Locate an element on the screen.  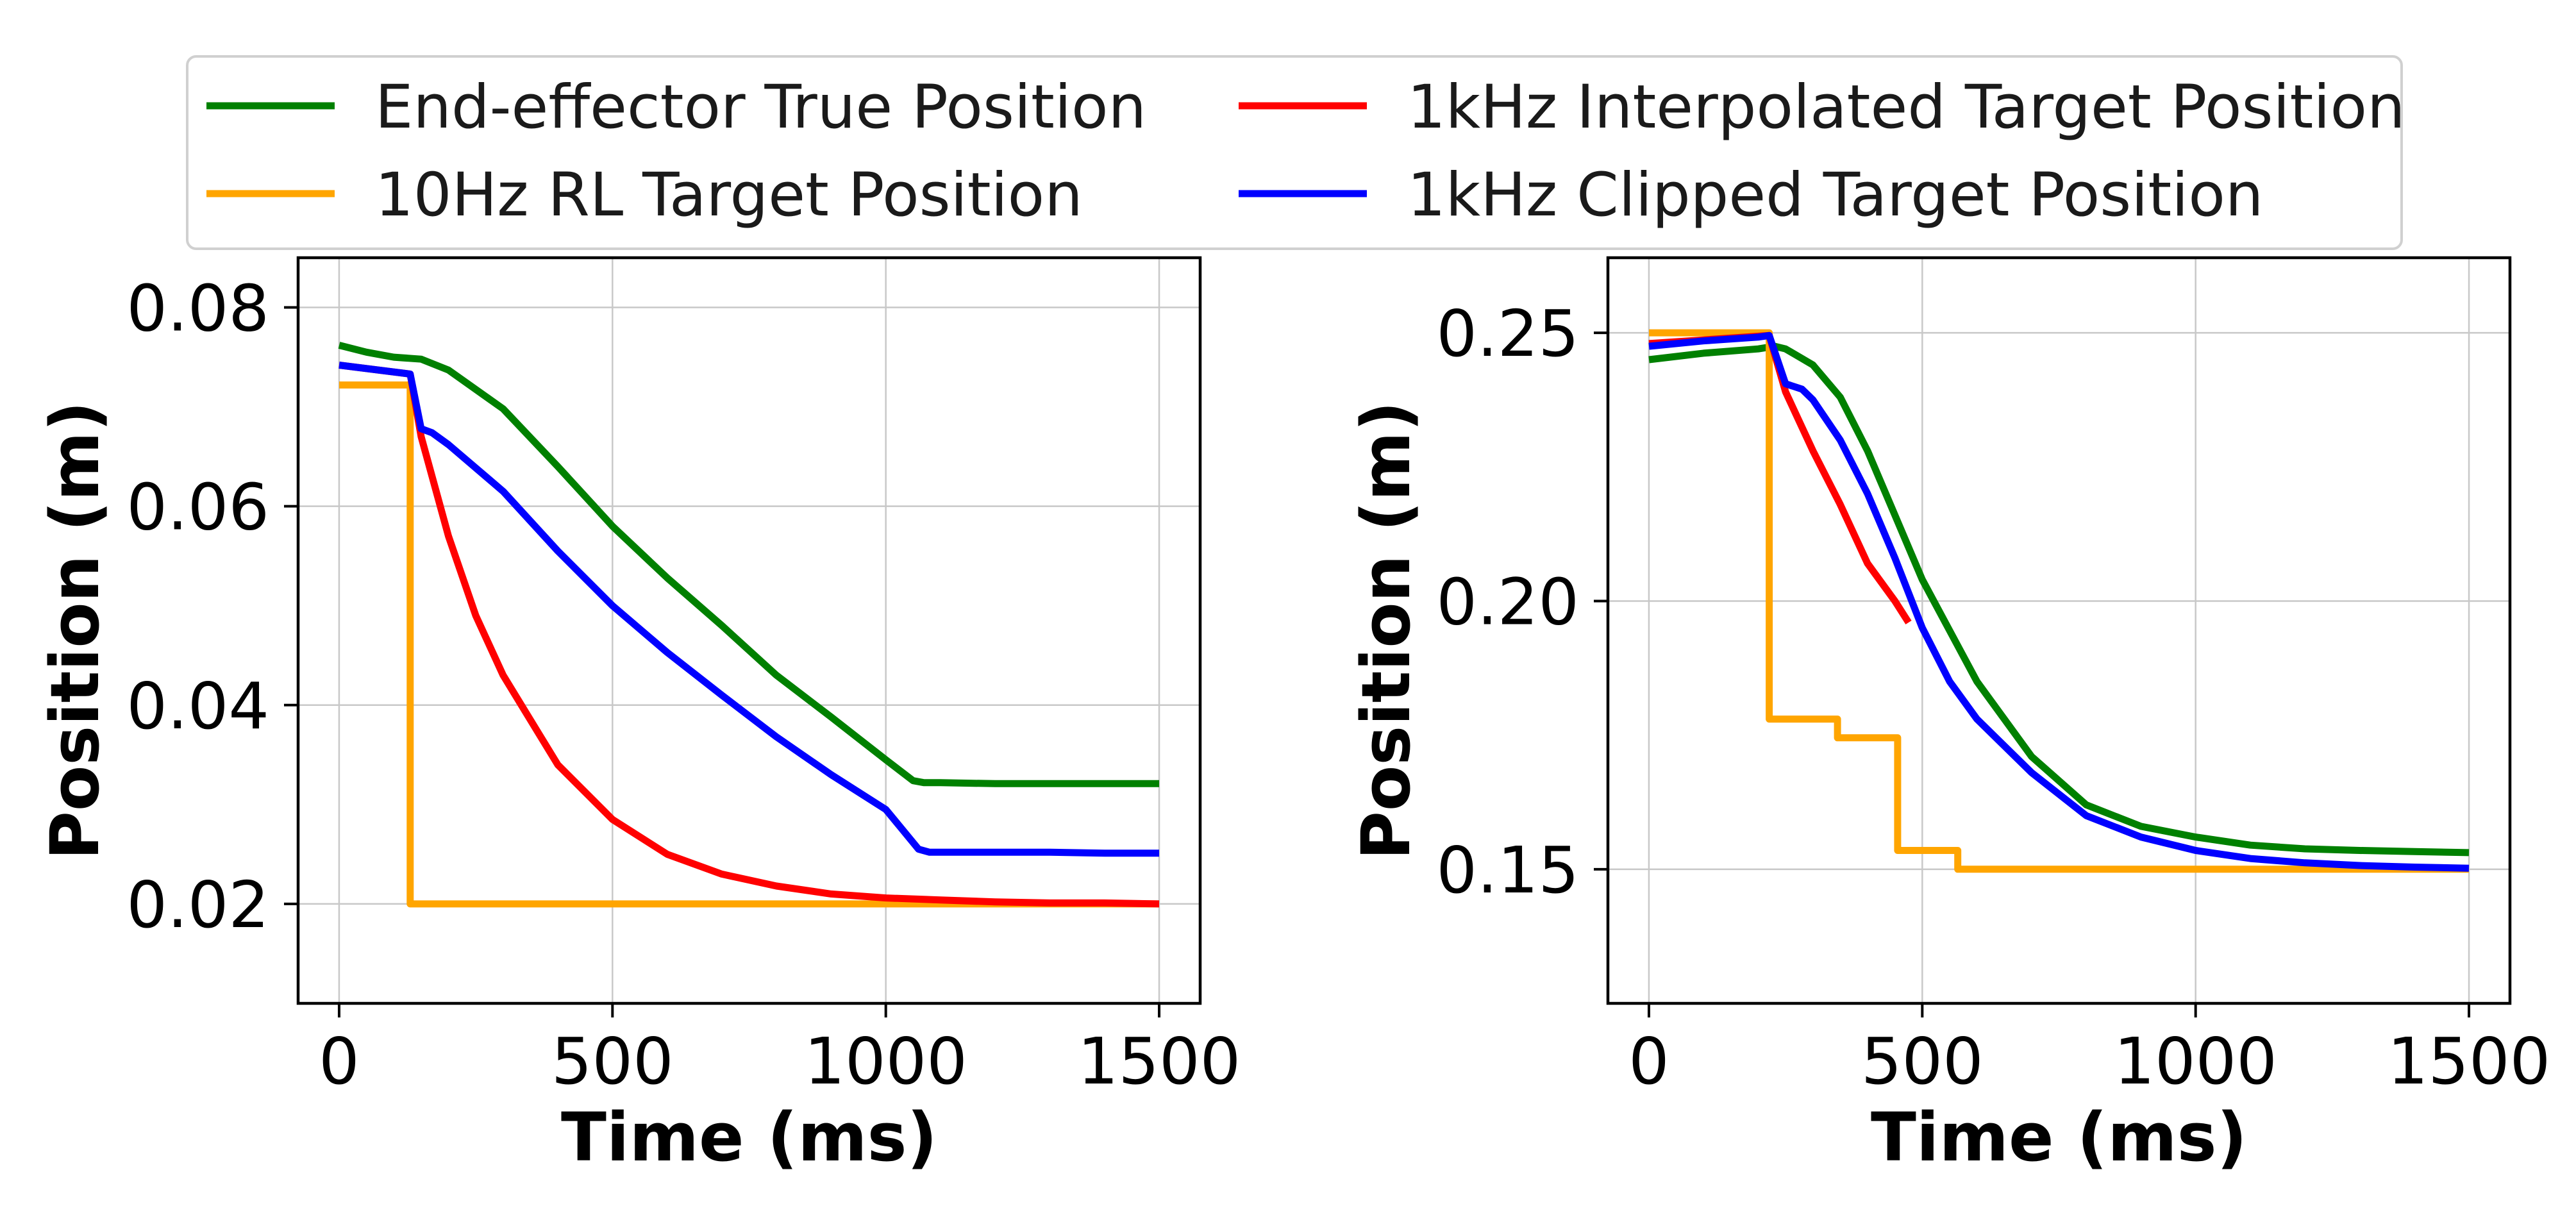
legend-frame is located at coordinates (1294, 152).